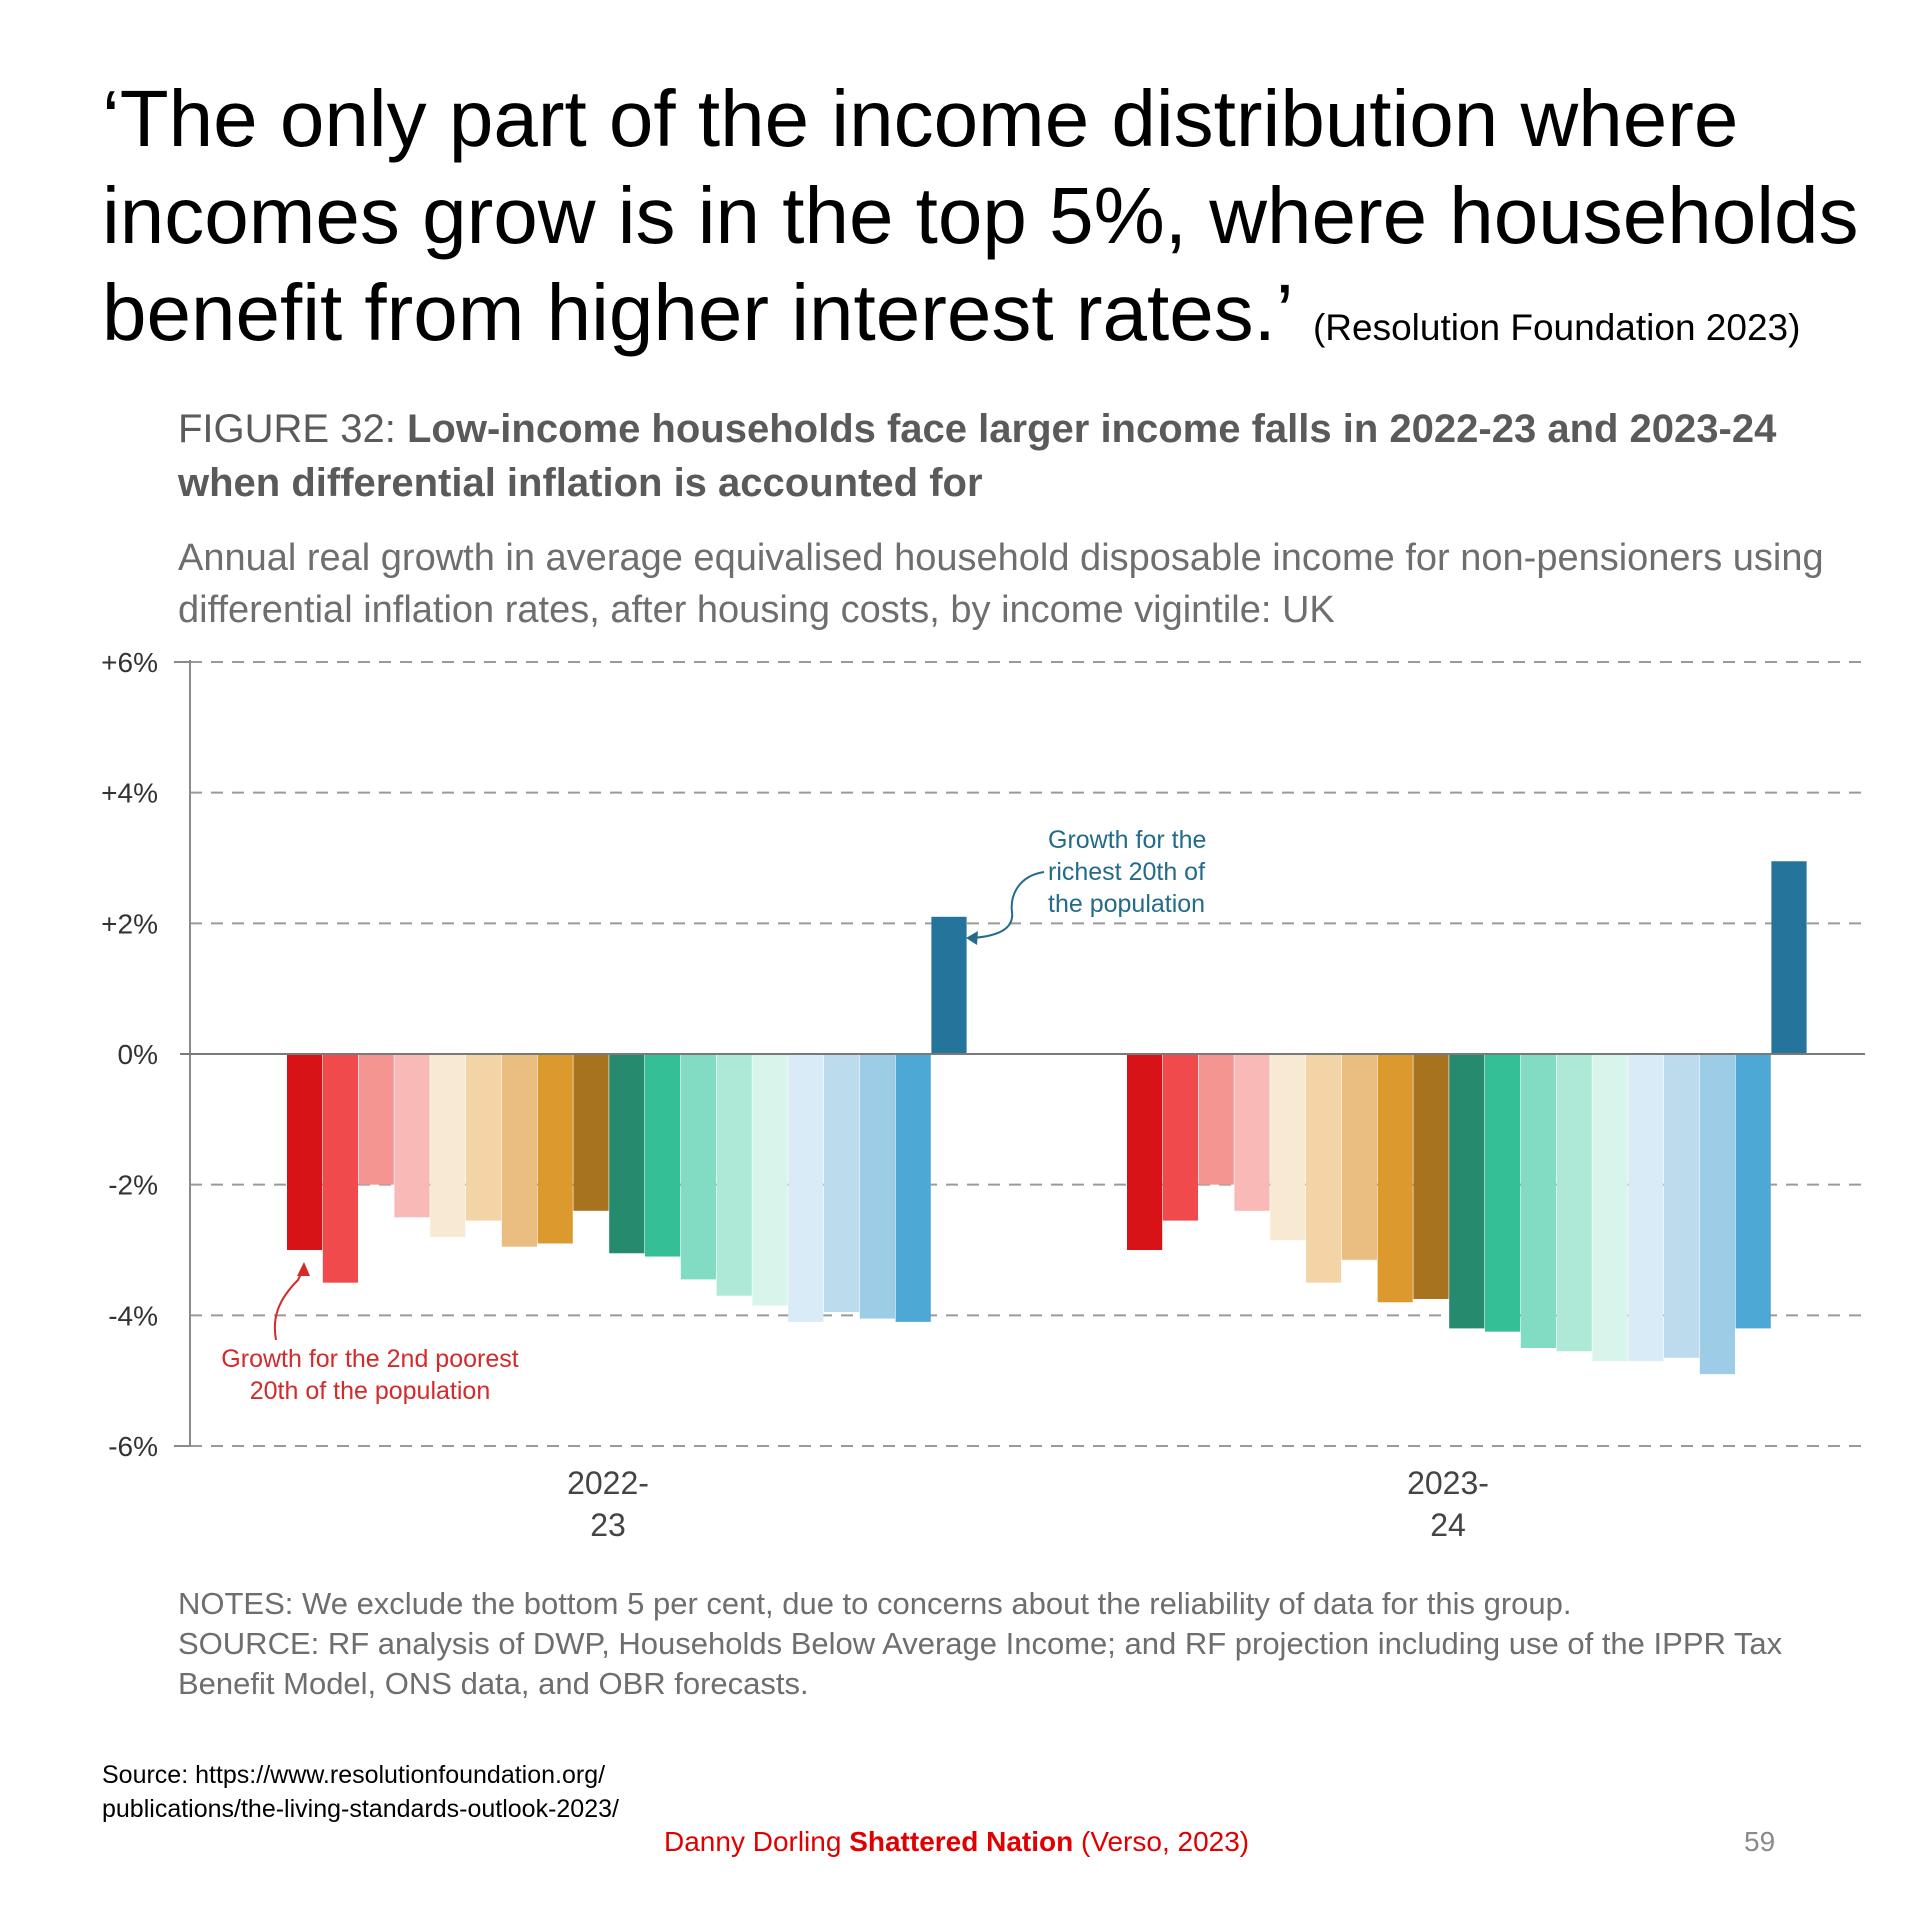  Describe the element at coordinates (1028, 1504) in the screenshot. I see `x-axis-categories: 2022- 23 2023- 24` at that location.